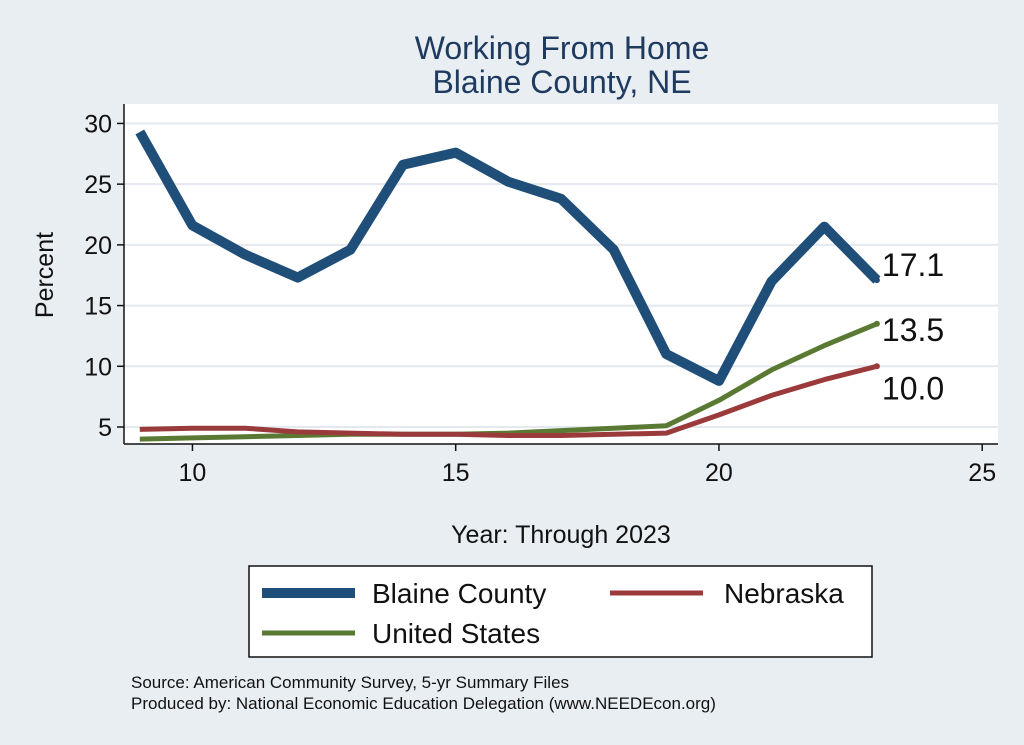  What do you see at coordinates (876, 366) in the screenshot?
I see `series-end-point-nebraska` at bounding box center [876, 366].